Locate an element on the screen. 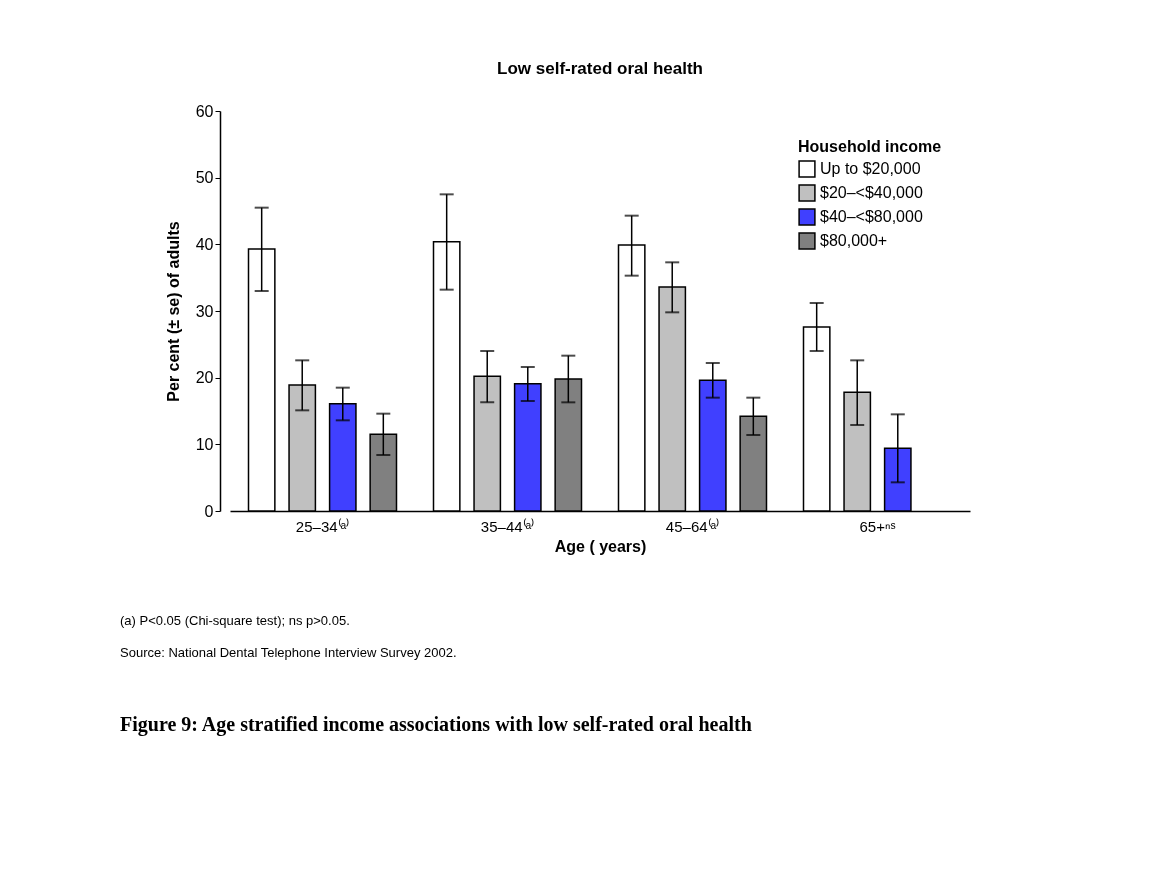  y-tick-label: 0 is located at coordinates (209, 511).